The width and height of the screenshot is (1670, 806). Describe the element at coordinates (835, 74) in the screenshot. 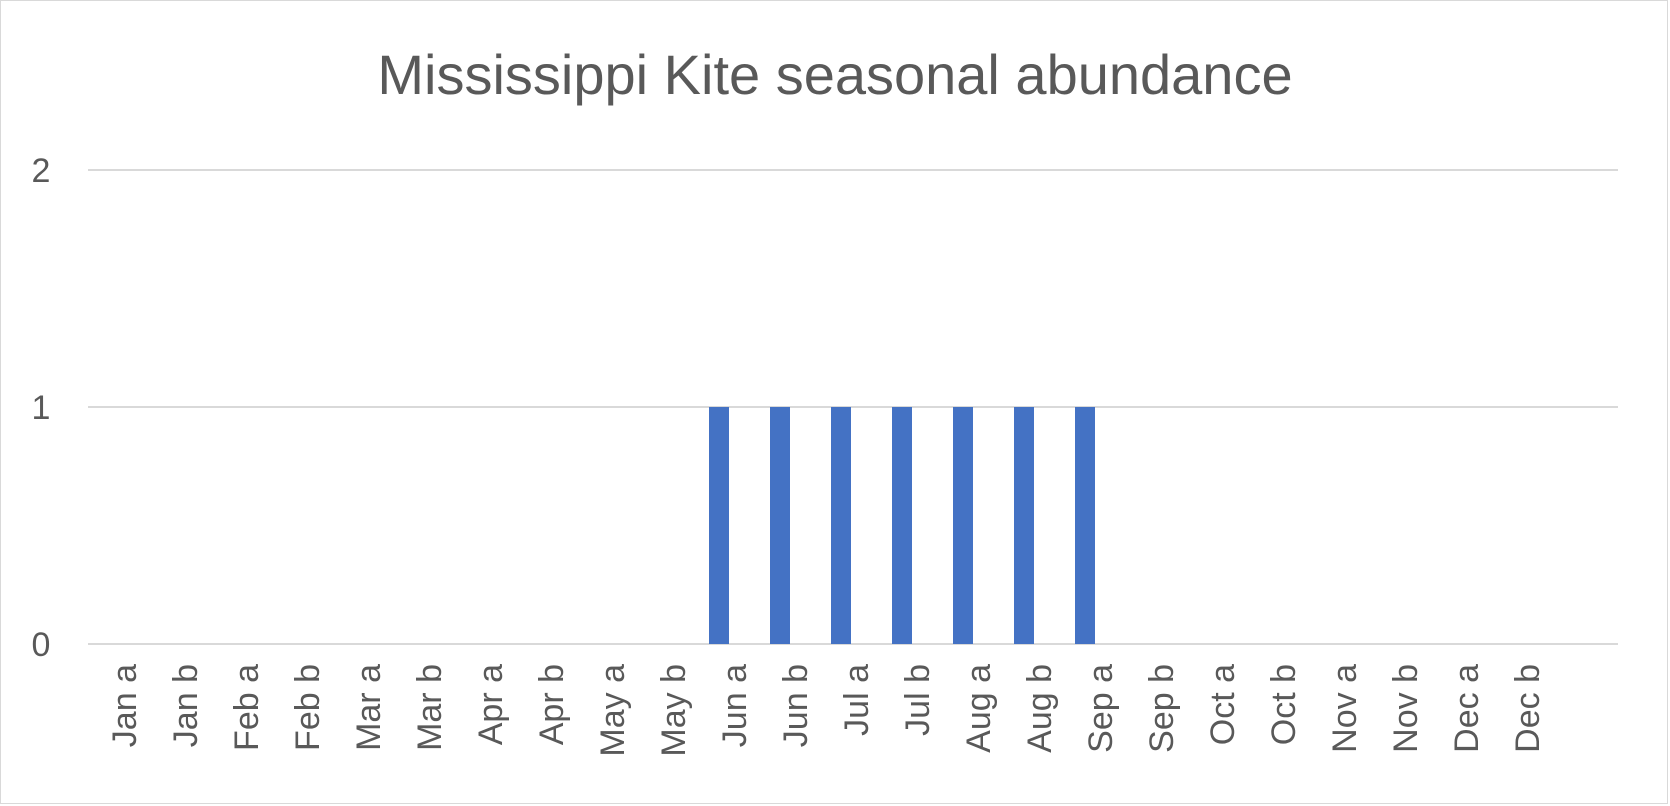

I see `chart-title: Mississippi Kite seasonal abundance` at that location.